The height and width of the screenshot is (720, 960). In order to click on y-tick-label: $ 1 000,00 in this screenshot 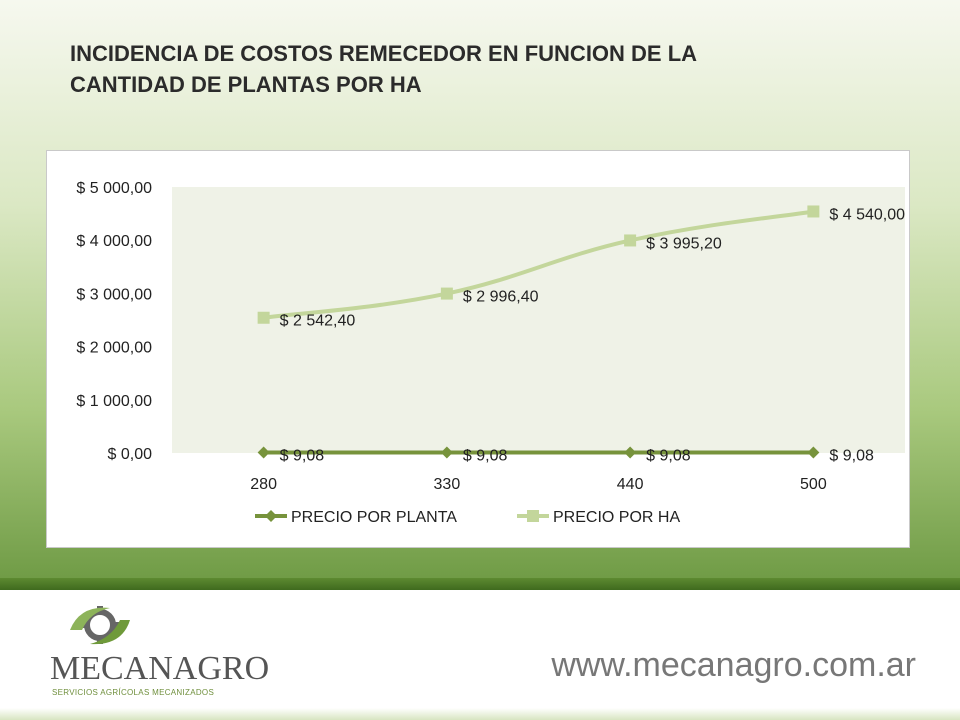, I will do `click(114, 401)`.